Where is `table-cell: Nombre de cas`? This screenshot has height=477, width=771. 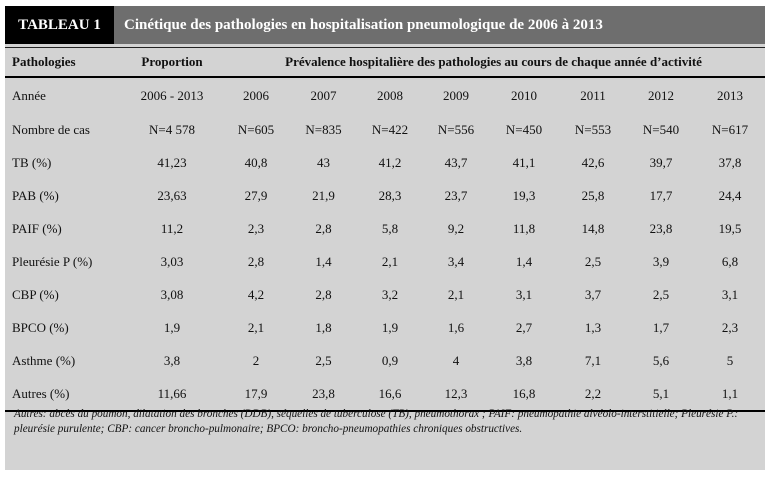 table-cell: Nombre de cas is located at coordinates (51, 129).